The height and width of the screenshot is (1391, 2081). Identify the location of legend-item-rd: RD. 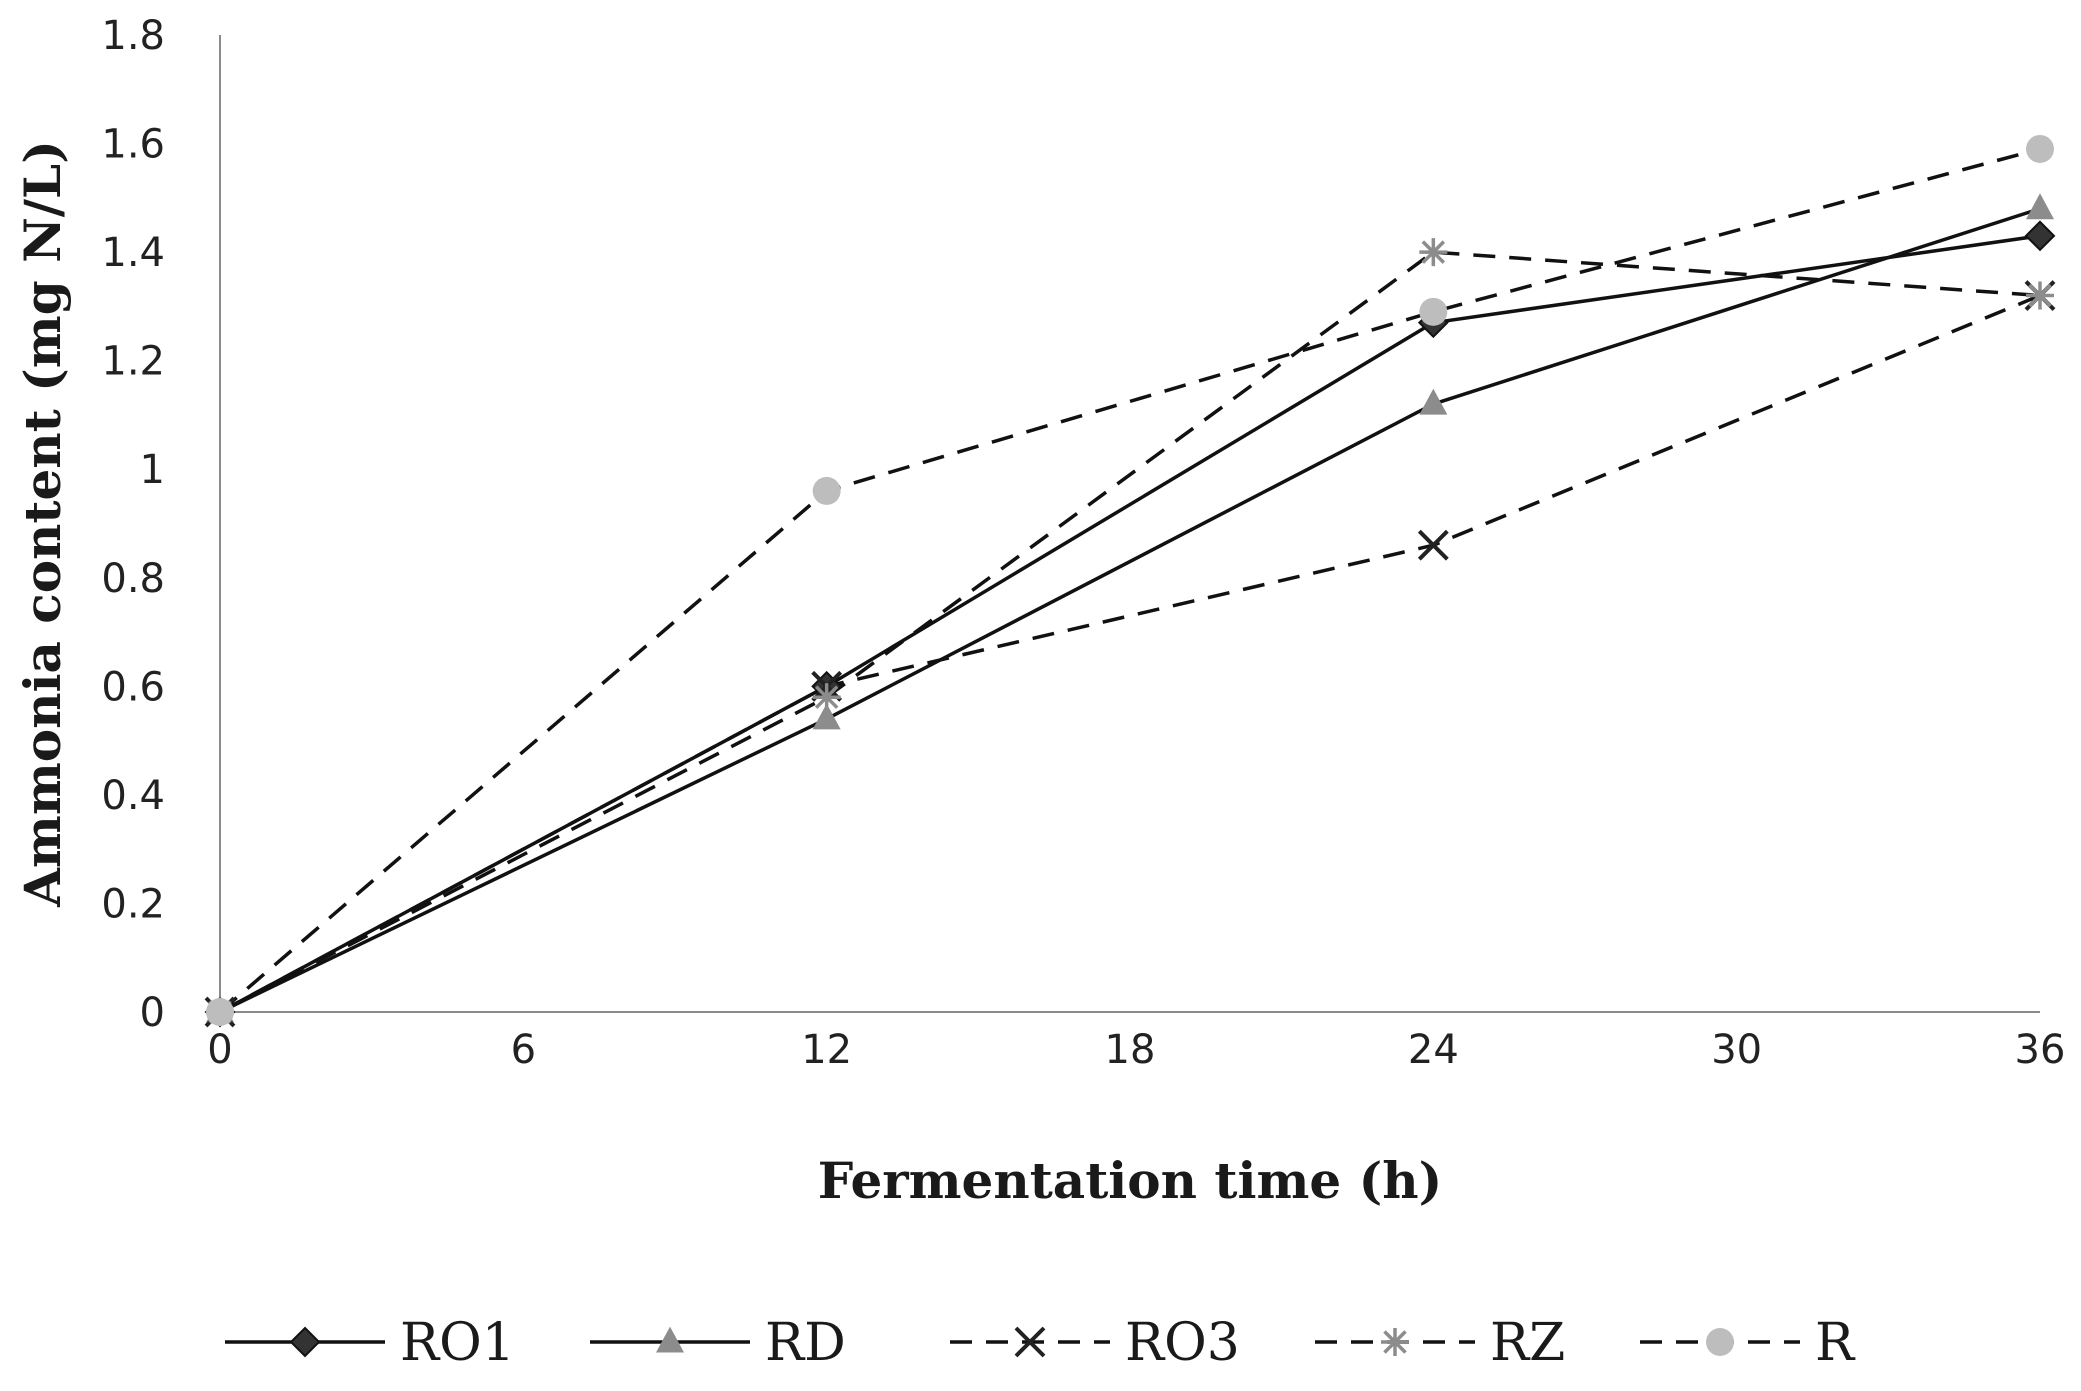
(718, 1343).